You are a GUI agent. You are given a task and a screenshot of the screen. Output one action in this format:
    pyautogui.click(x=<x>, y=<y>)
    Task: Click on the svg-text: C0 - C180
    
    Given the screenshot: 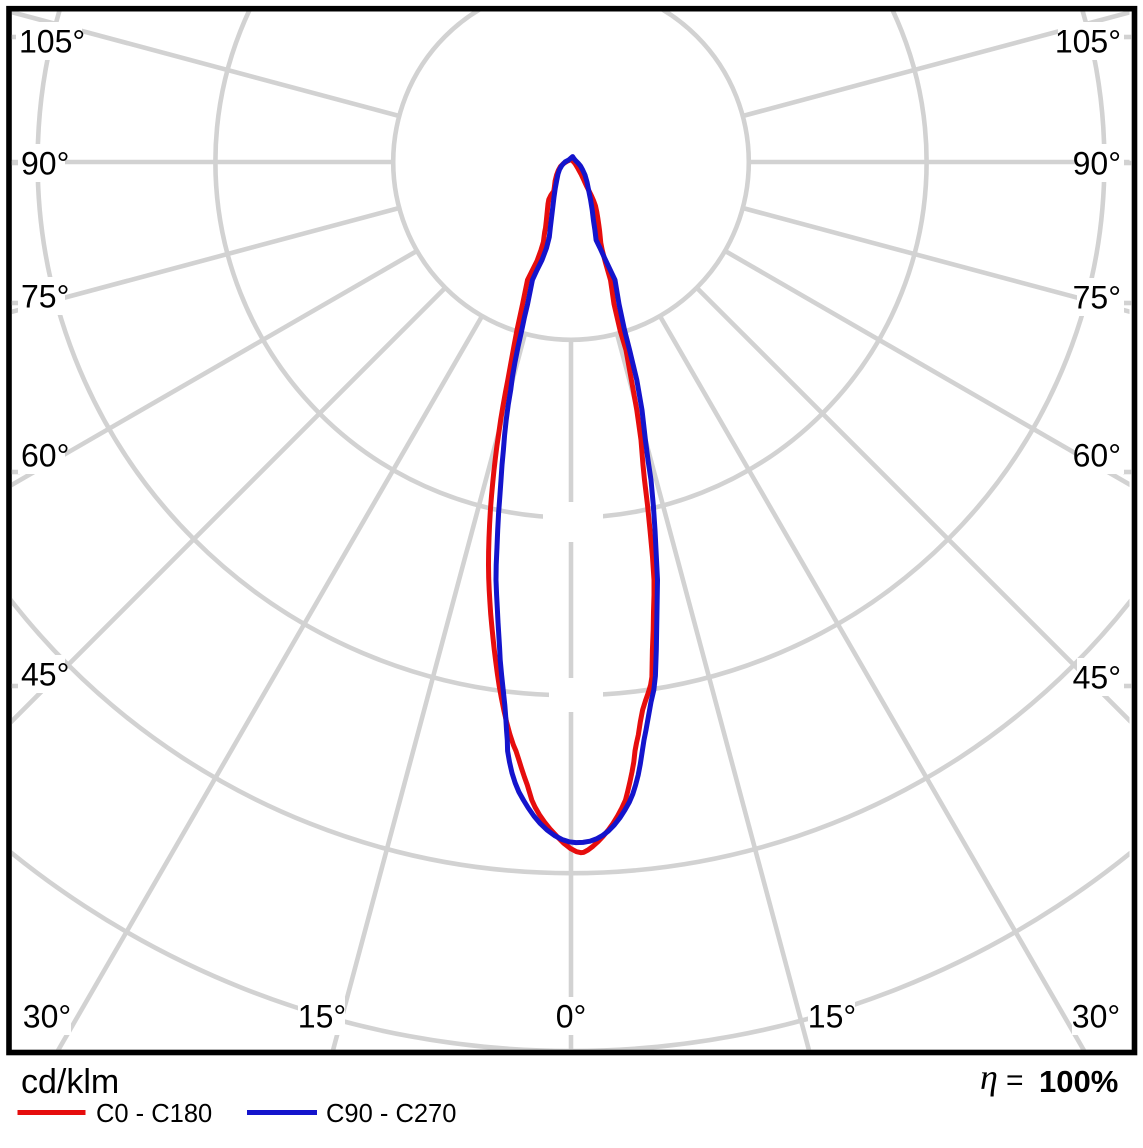 What is the action you would take?
    pyautogui.click(x=154, y=1114)
    